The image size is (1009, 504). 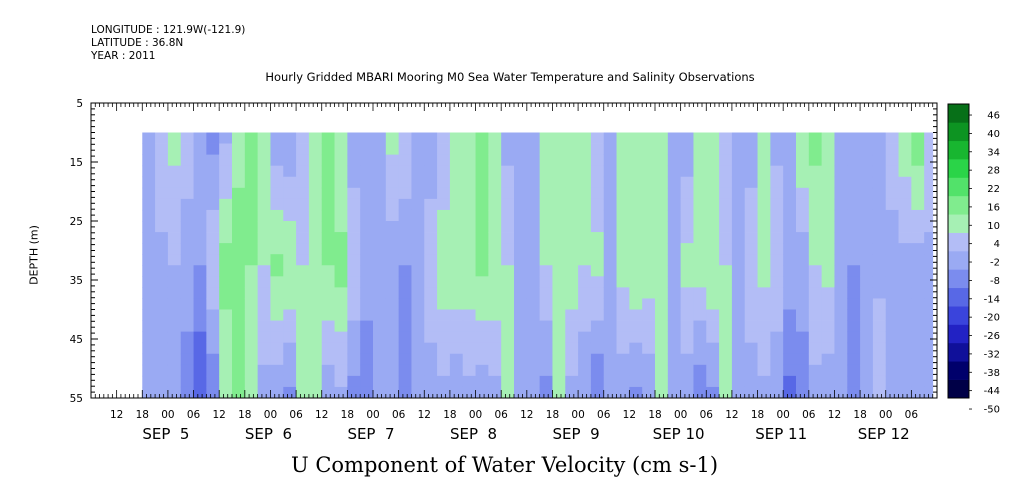 What do you see at coordinates (76, 399) in the screenshot?
I see `y-tick-label: 55` at bounding box center [76, 399].